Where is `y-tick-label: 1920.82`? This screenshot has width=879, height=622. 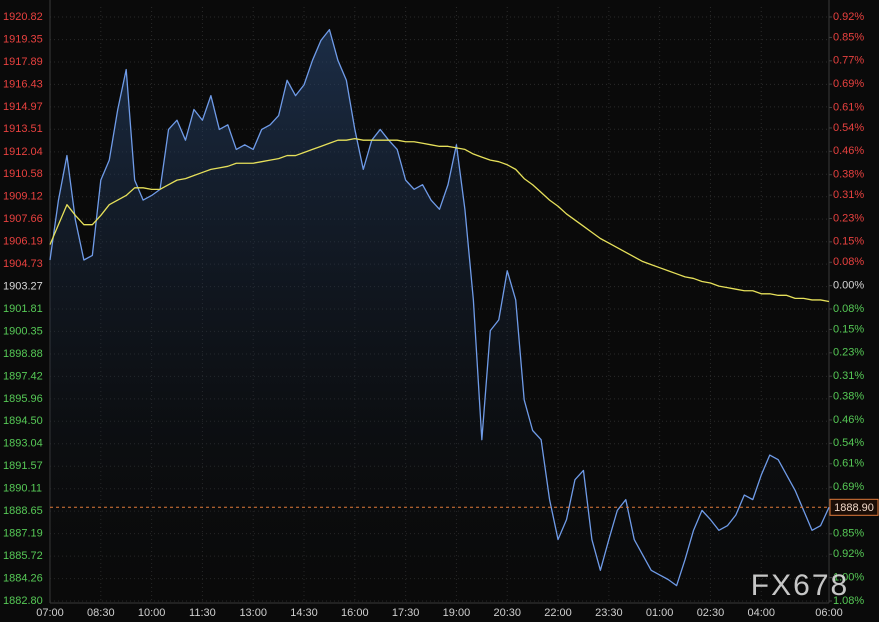 y-tick-label: 1920.82 is located at coordinates (23, 17).